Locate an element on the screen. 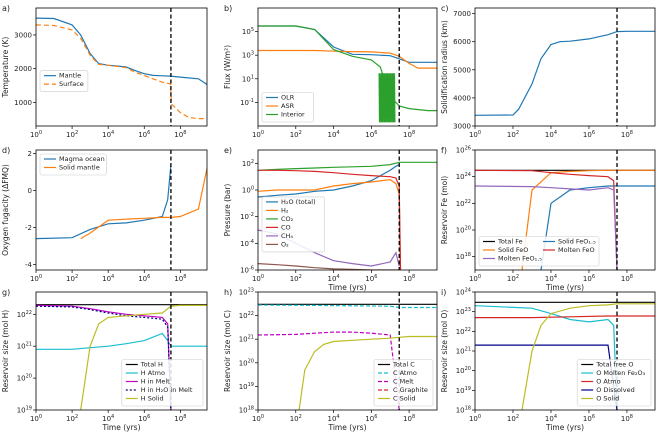  legend-label-i-3: O Dissolved is located at coordinates (615, 390).